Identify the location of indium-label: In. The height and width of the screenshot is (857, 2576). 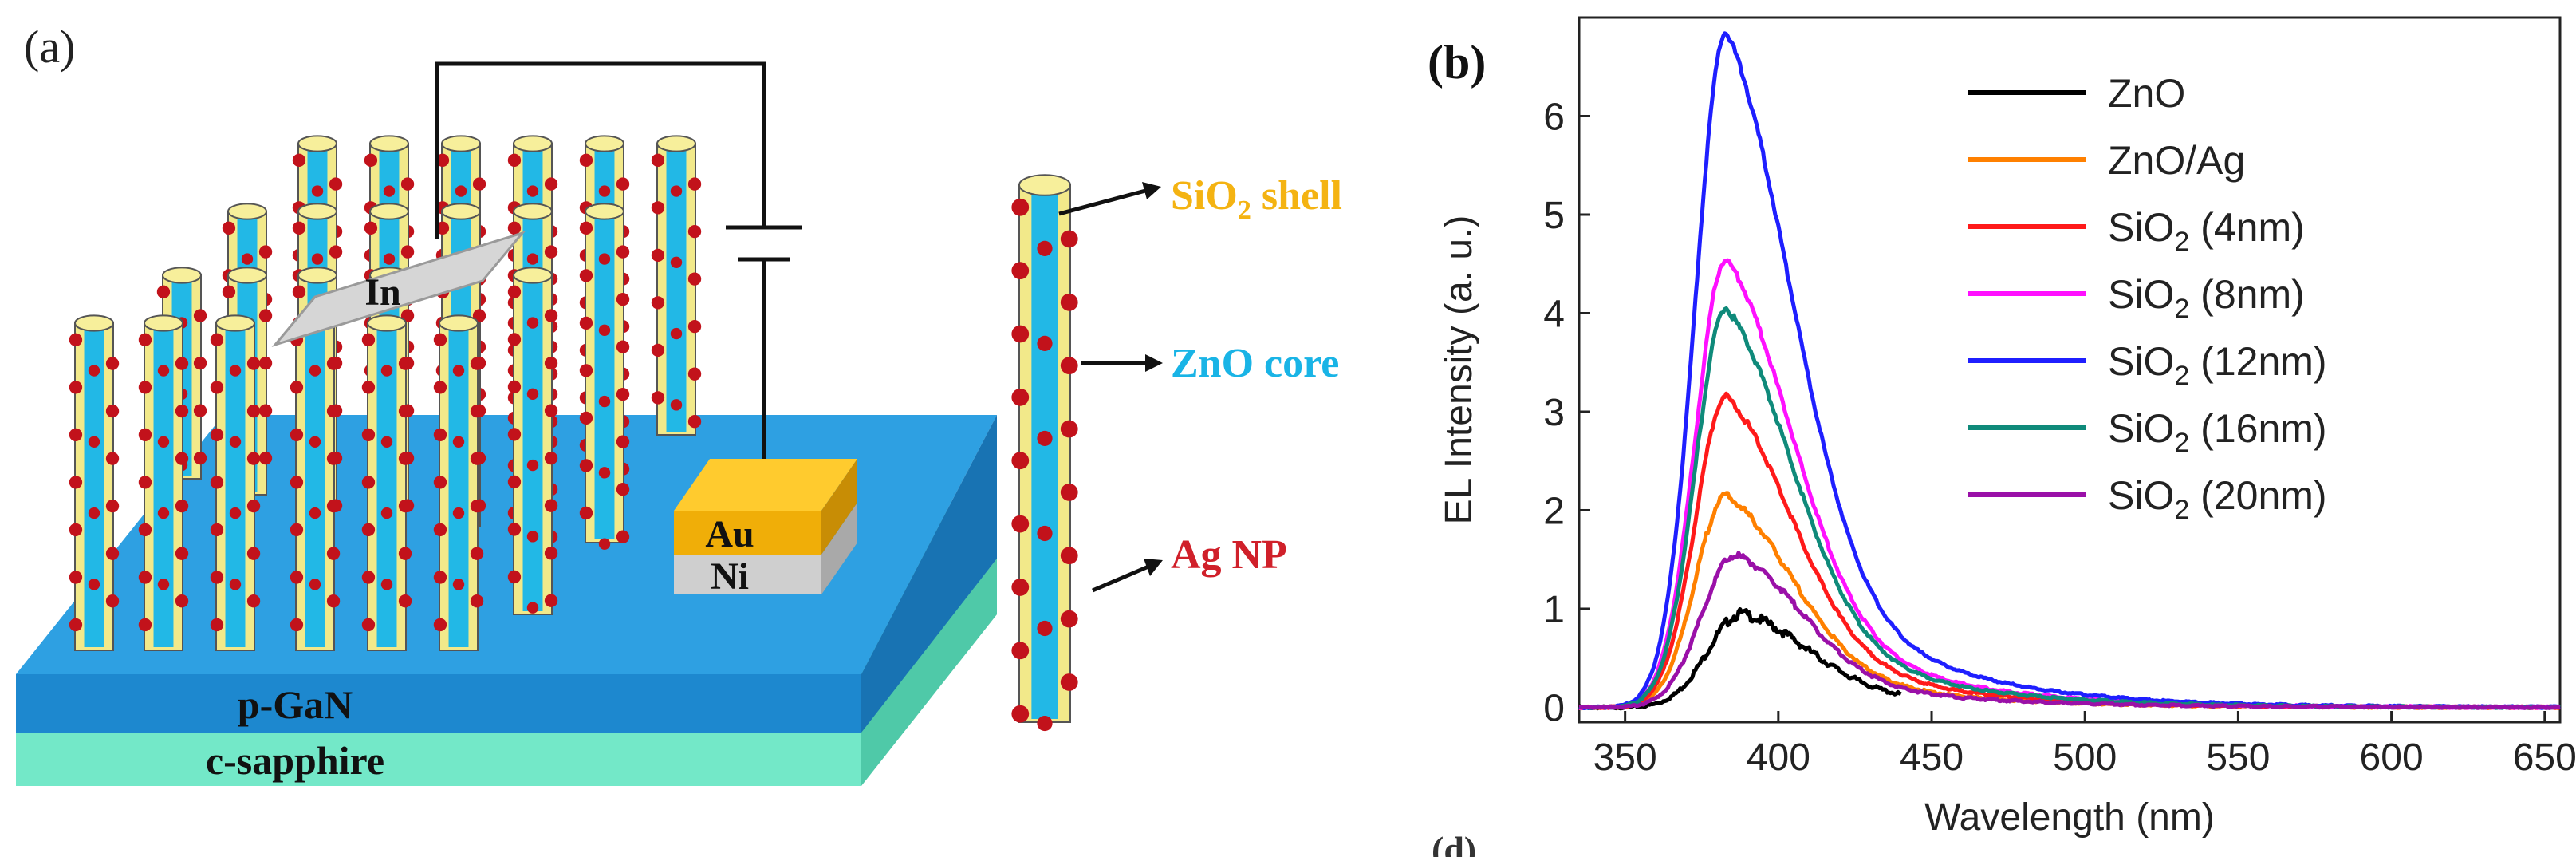
(382, 292).